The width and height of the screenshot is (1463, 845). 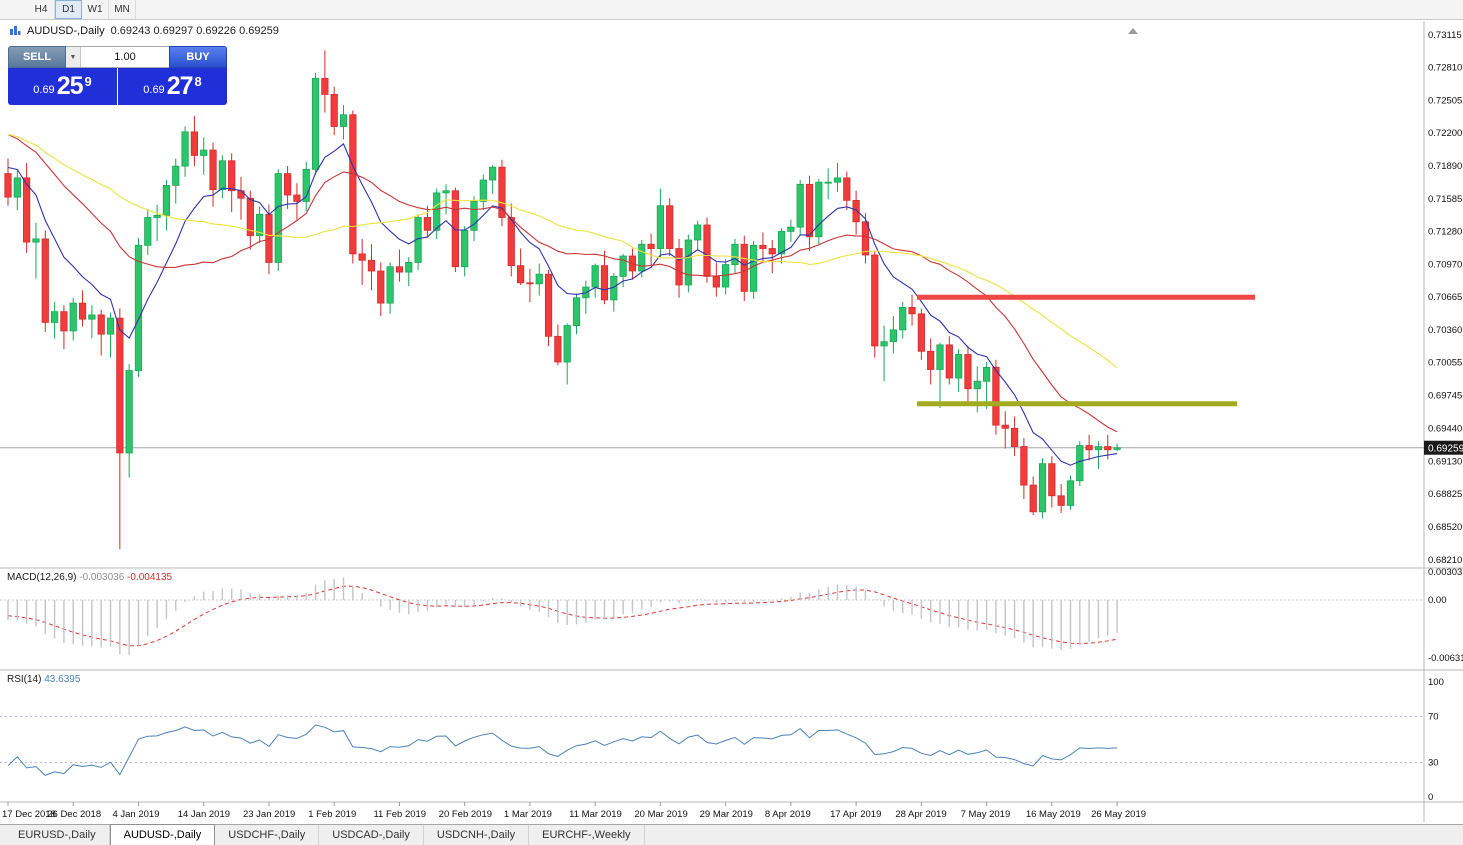 I want to click on svg-text: 0.68825, so click(x=1445, y=494).